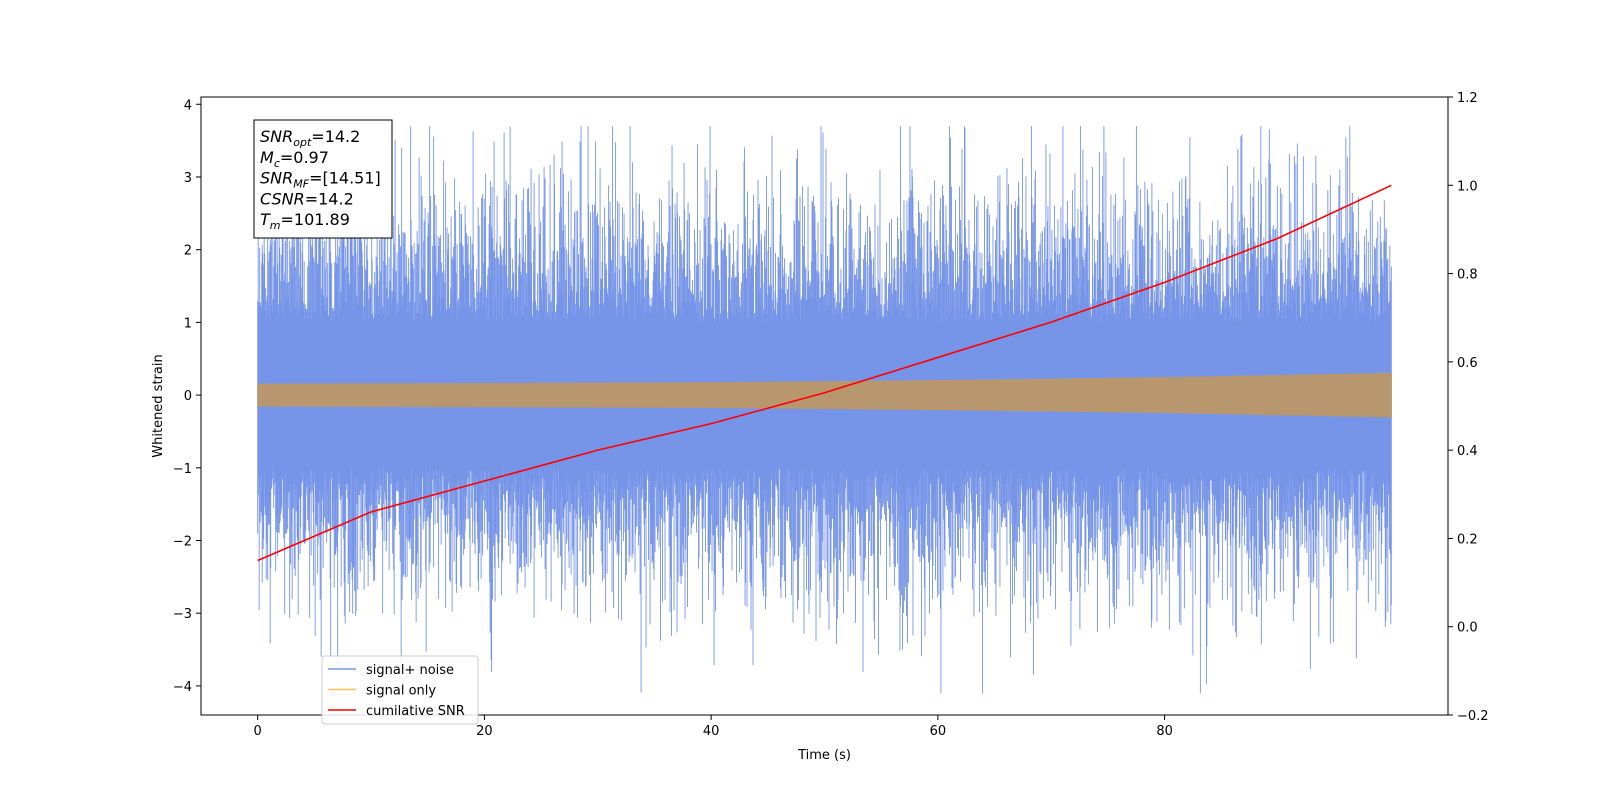 Image resolution: width=1600 pixels, height=800 pixels. Describe the element at coordinates (294, 159) in the screenshot. I see `info-line: Mc=0.97` at that location.